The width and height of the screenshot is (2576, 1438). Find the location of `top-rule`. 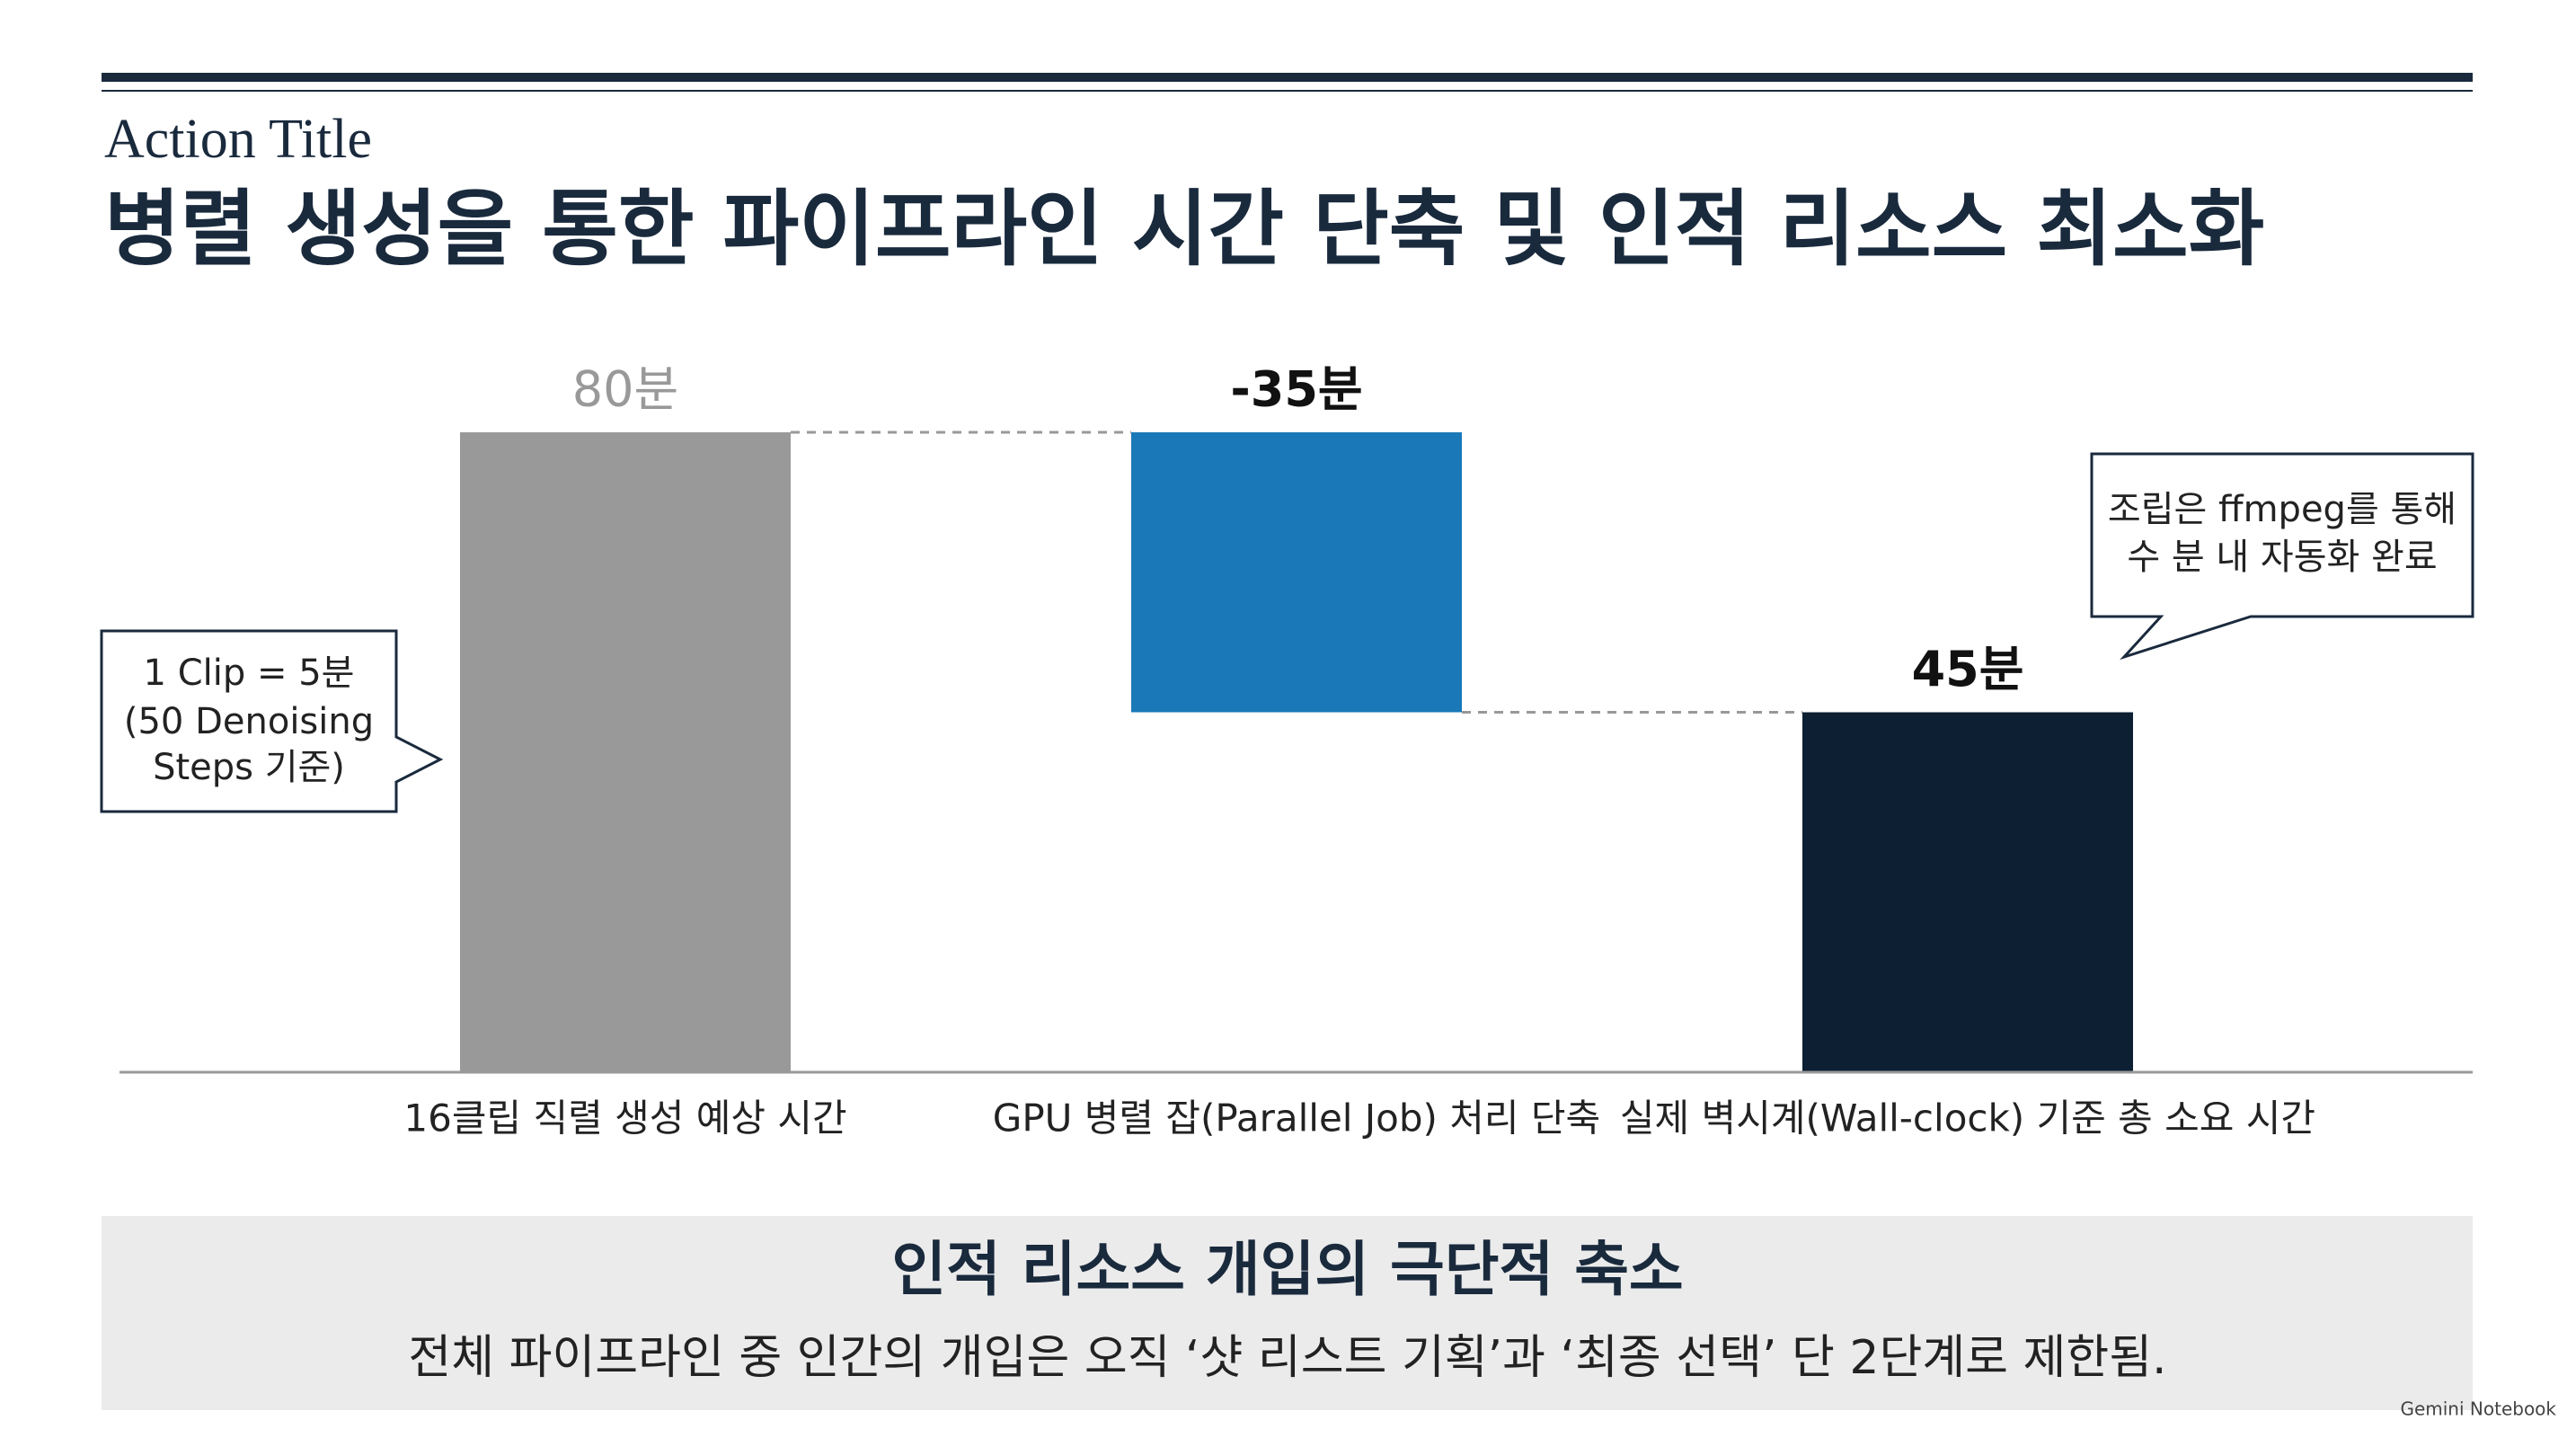

top-rule is located at coordinates (1288, 77).